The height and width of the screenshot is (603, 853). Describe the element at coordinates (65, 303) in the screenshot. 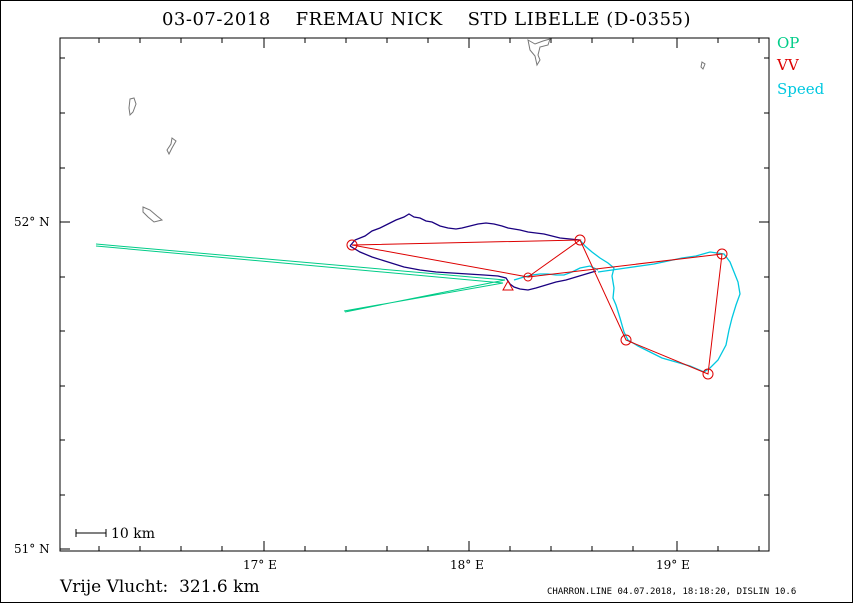

I see `left-ticks` at that location.